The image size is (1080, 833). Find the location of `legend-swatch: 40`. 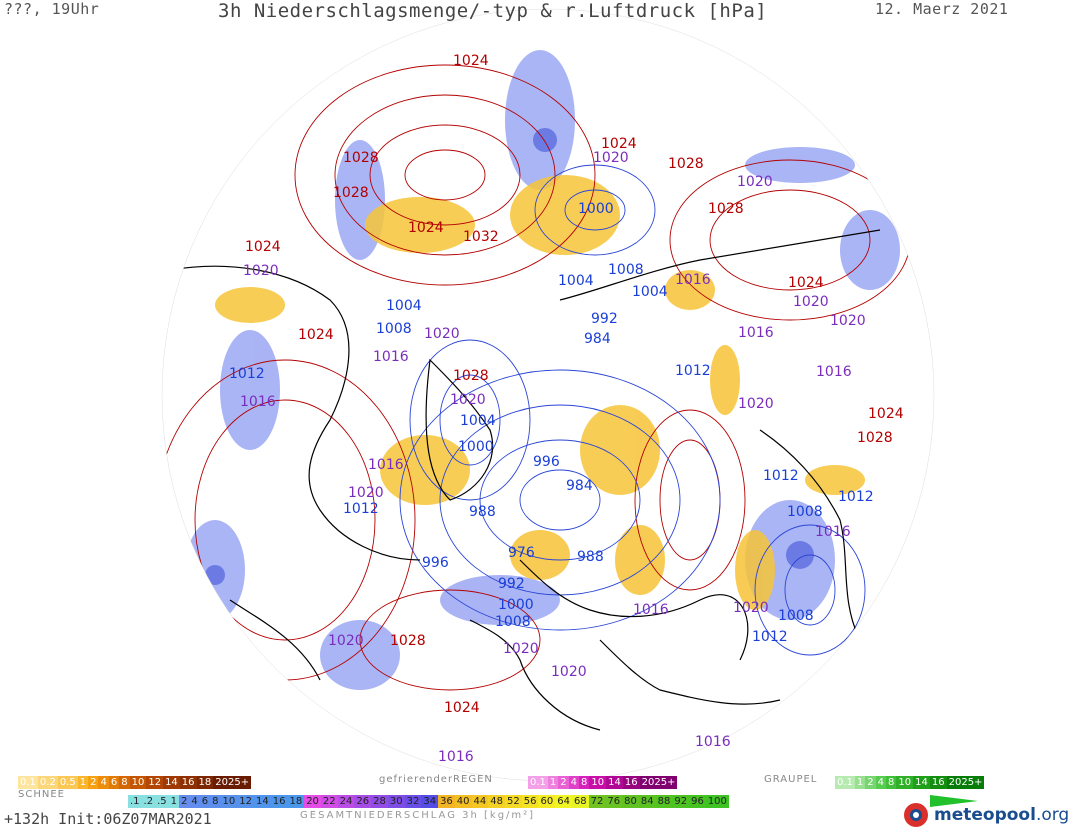

legend-swatch: 40 is located at coordinates (463, 801).